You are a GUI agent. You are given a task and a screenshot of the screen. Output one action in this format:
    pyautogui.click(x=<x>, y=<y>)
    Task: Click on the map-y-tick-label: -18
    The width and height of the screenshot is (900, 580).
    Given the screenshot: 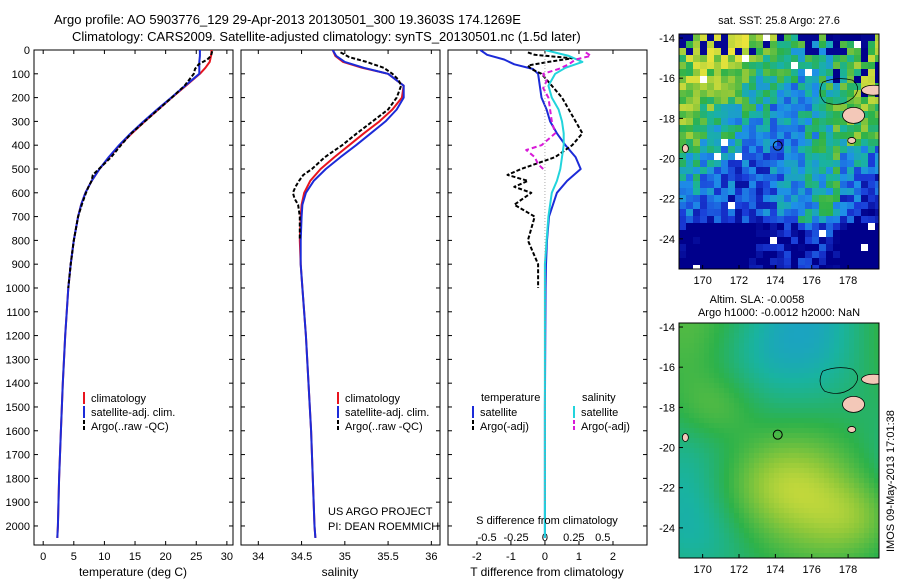 What is the action you would take?
    pyautogui.click(x=667, y=119)
    